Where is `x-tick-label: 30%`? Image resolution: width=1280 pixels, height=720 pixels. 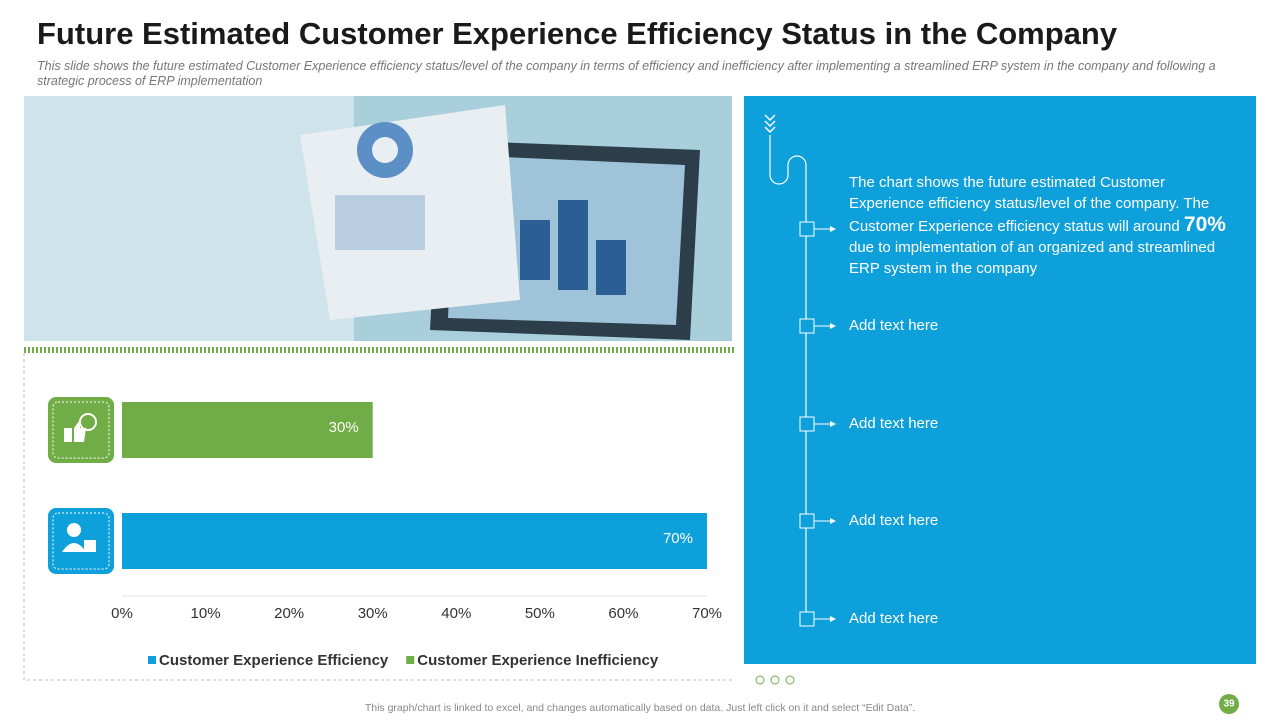
x-tick-label: 30% is located at coordinates (373, 613).